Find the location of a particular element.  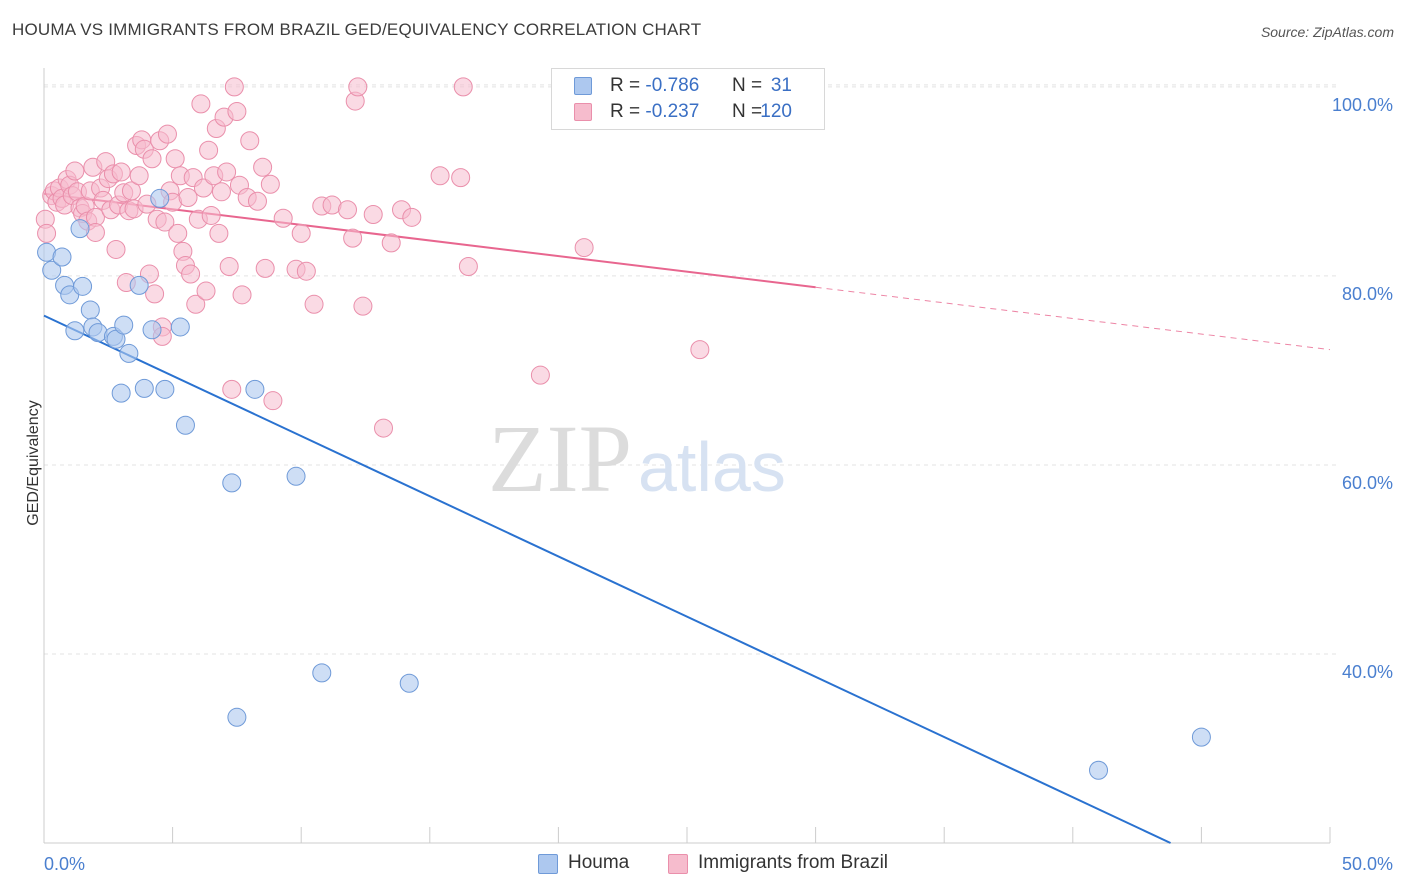

y-axis-label: GED/Equivalency is located at coordinates (33, 462).